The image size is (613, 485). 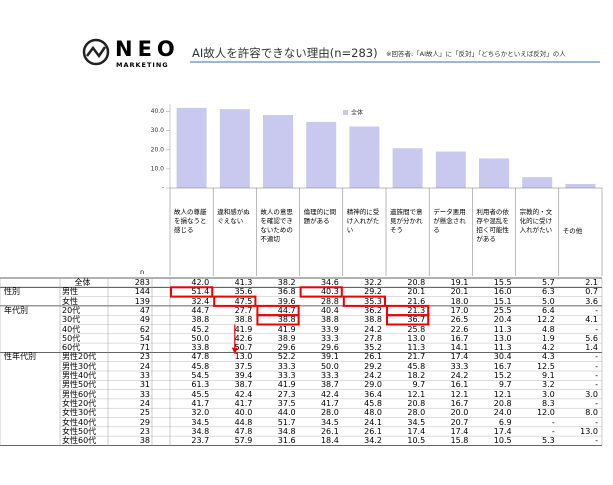 What do you see at coordinates (329, 329) in the screenshot?
I see `value-cell: 33.9` at bounding box center [329, 329].